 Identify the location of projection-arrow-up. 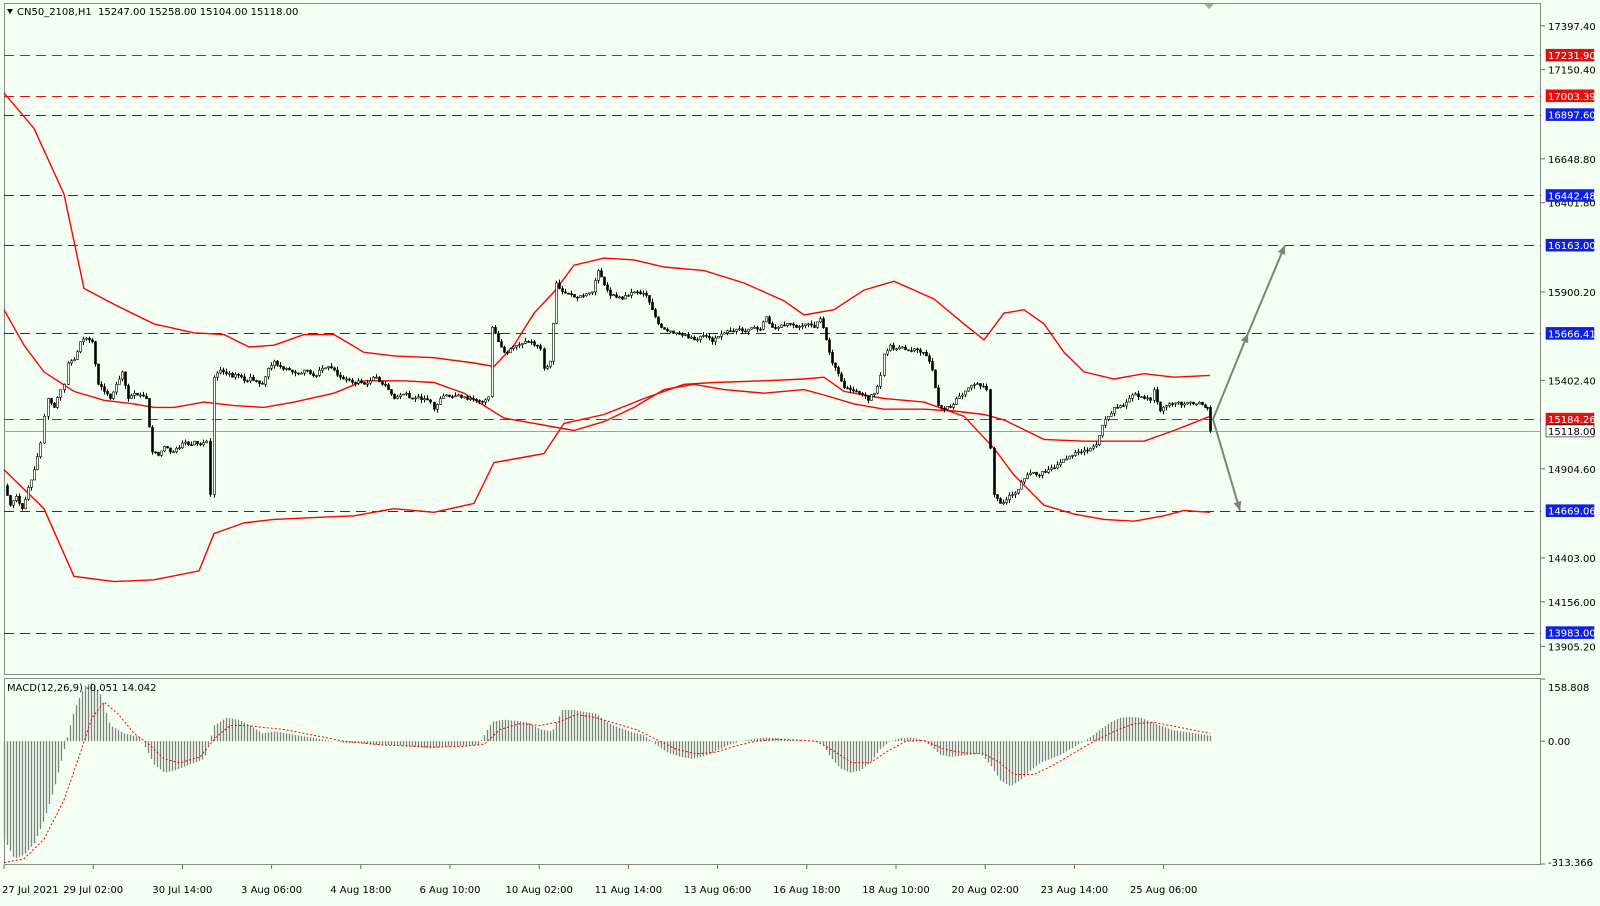
(1249, 332).